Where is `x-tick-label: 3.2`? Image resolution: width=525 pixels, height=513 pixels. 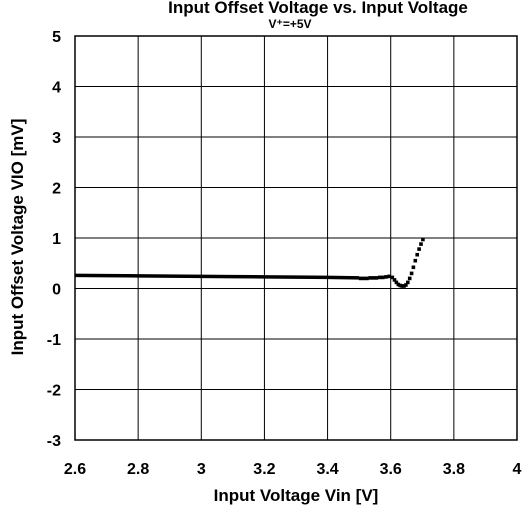 x-tick-label: 3.2 is located at coordinates (264, 469).